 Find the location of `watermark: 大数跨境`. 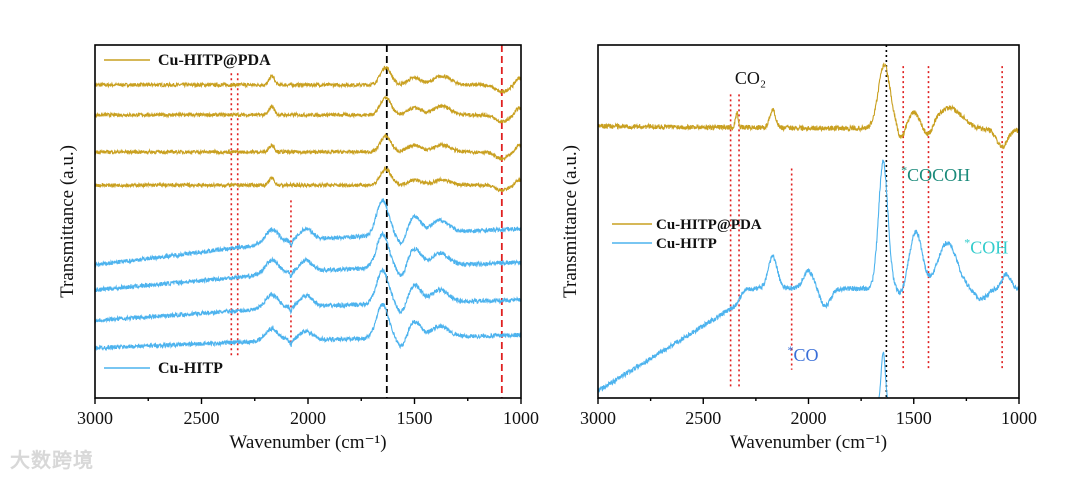

watermark: 大数跨境 is located at coordinates (52, 460).